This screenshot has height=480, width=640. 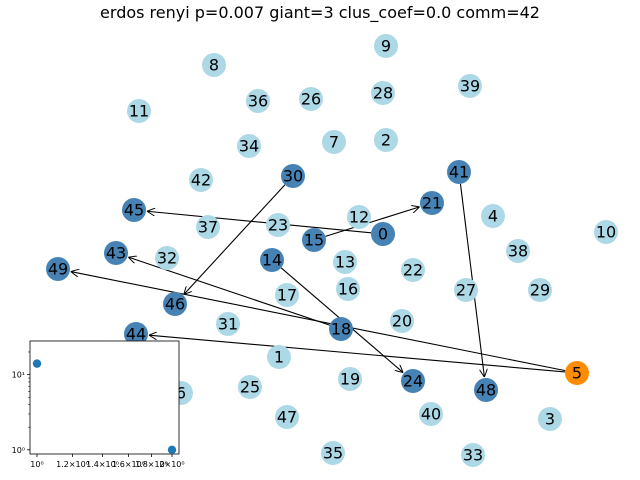 What do you see at coordinates (167, 258) in the screenshot?
I see `node-label-32: 32` at bounding box center [167, 258].